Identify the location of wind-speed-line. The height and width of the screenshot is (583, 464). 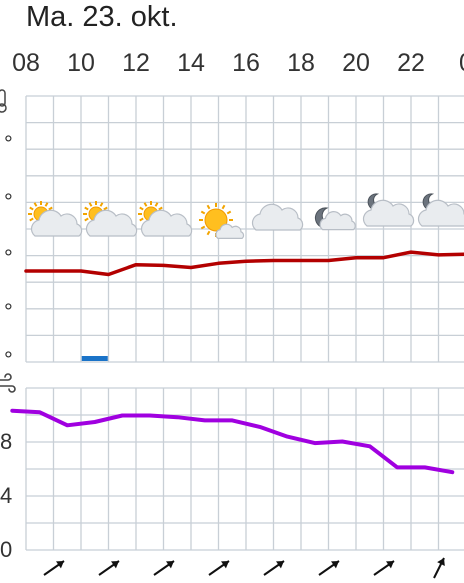
(232, 441).